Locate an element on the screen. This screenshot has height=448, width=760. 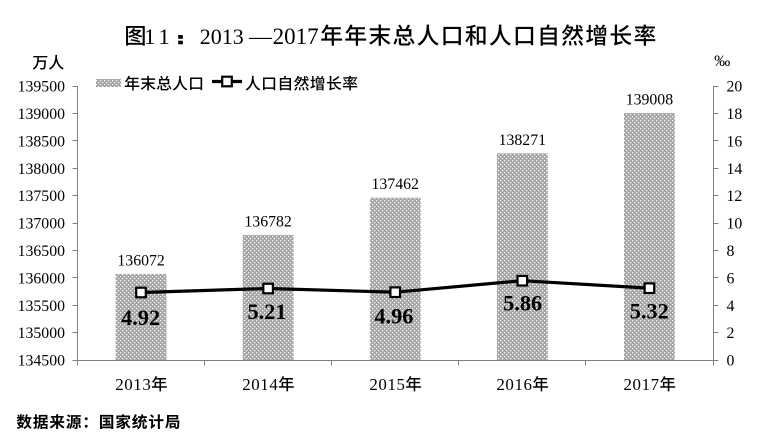
svg-text: 2014 is located at coordinates (260, 384).